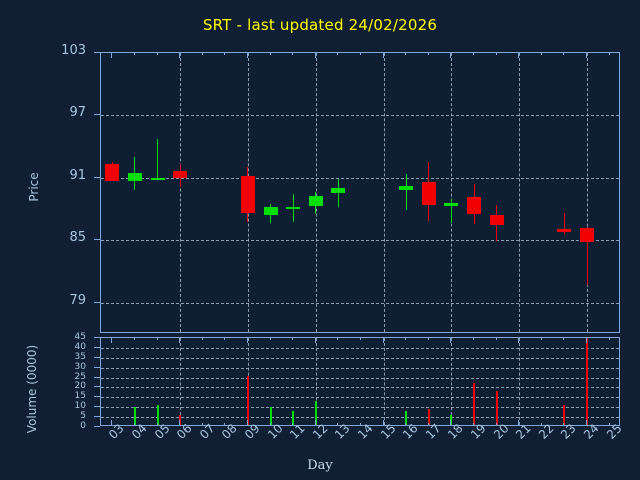 Image resolution: width=640 pixels, height=480 pixels. I want to click on volume-tick-label: 35, so click(80, 356).